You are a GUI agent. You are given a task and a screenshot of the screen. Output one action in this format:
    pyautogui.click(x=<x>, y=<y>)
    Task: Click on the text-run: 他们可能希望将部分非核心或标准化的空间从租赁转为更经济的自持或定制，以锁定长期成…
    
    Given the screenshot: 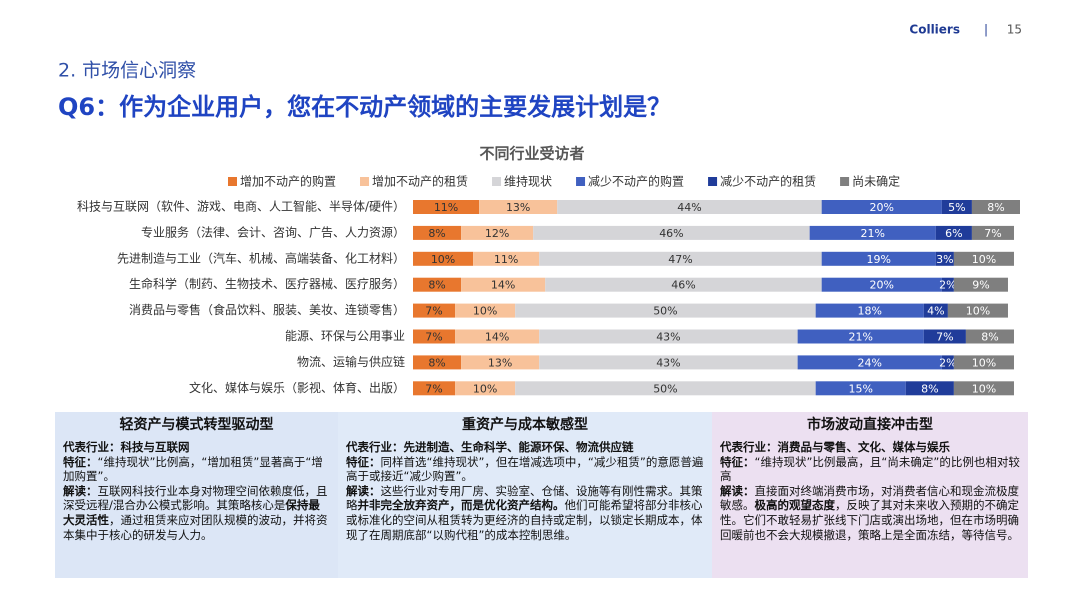 What is the action you would take?
    pyautogui.click(x=524, y=520)
    